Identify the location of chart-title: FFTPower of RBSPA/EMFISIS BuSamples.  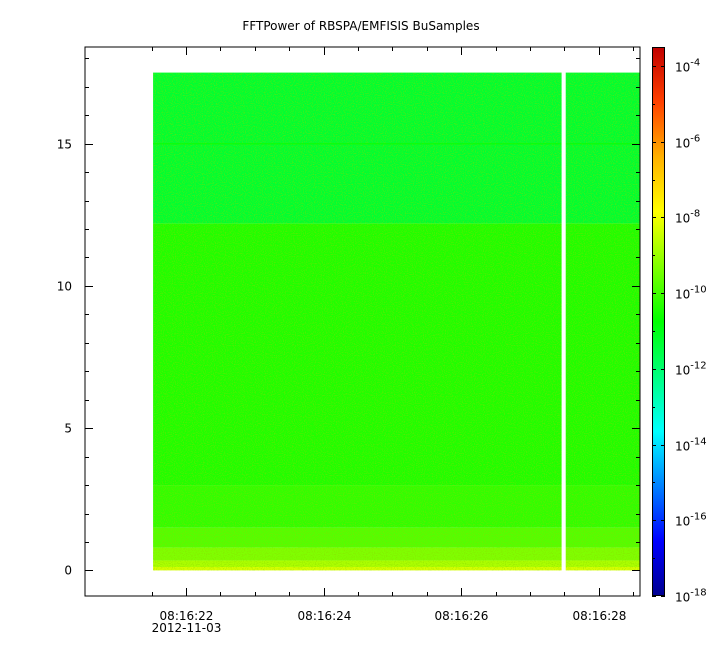
(360, 26).